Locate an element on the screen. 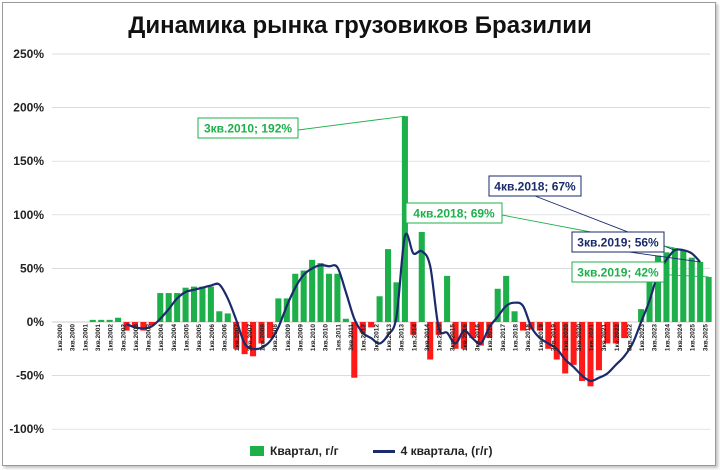 This screenshot has height=470, width=720. x-tick-label: 1кв.2025 is located at coordinates (693, 338).